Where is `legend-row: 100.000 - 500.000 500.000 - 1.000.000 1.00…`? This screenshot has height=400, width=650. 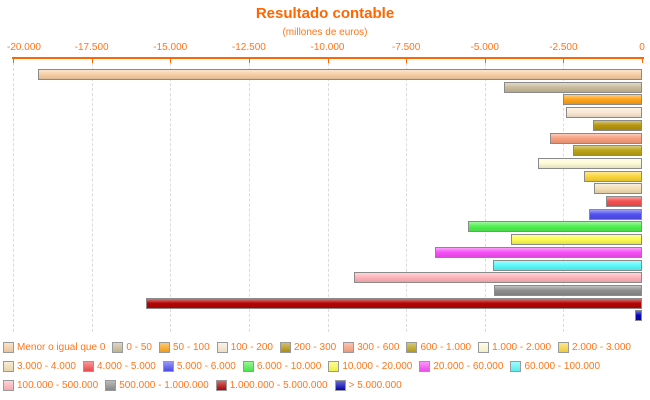 legend-row: 100.000 - 500.000 500.000 - 1.000.000 1.00… is located at coordinates (326, 385).